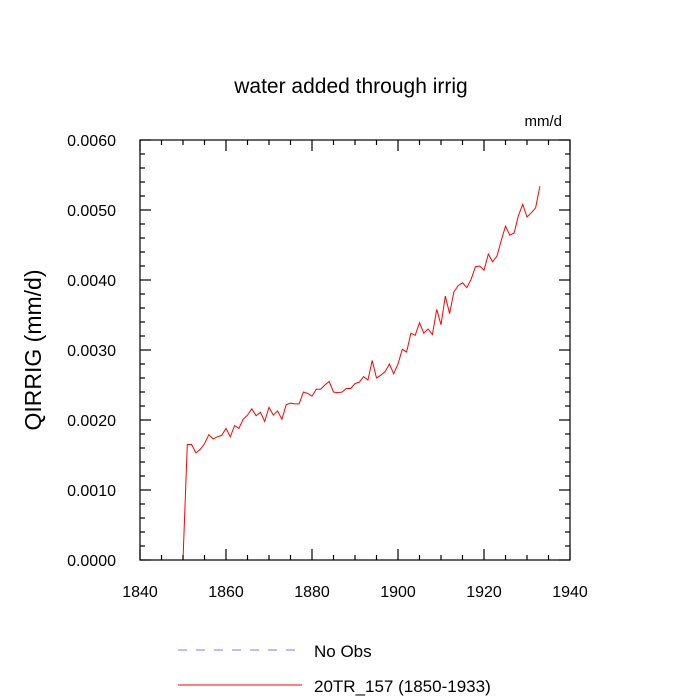 The width and height of the screenshot is (700, 700). I want to click on y-tick-label: 0.0010, so click(91, 491).